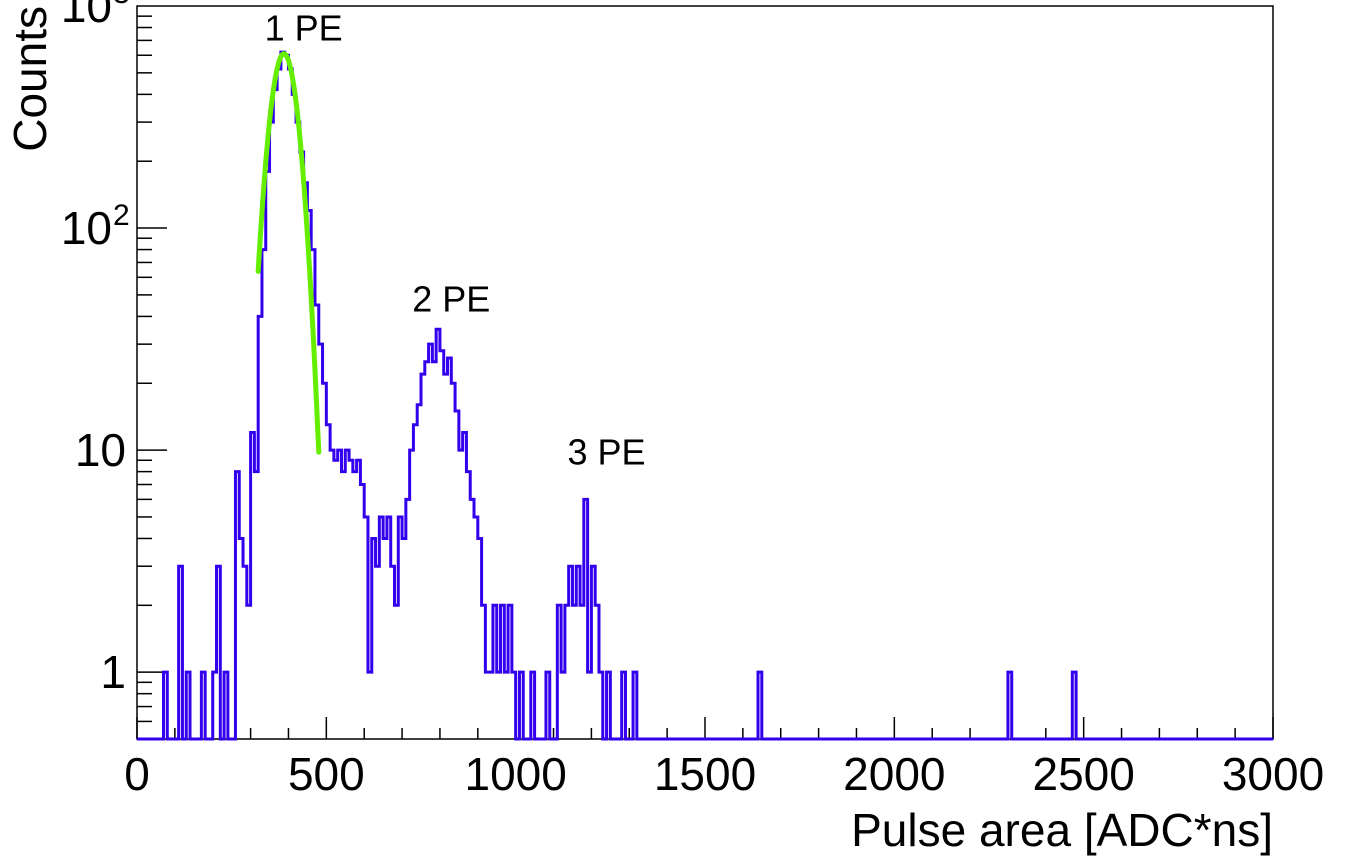 This screenshot has width=1352, height=860. What do you see at coordinates (1273, 774) in the screenshot?
I see `x-tick-label: 3000` at bounding box center [1273, 774].